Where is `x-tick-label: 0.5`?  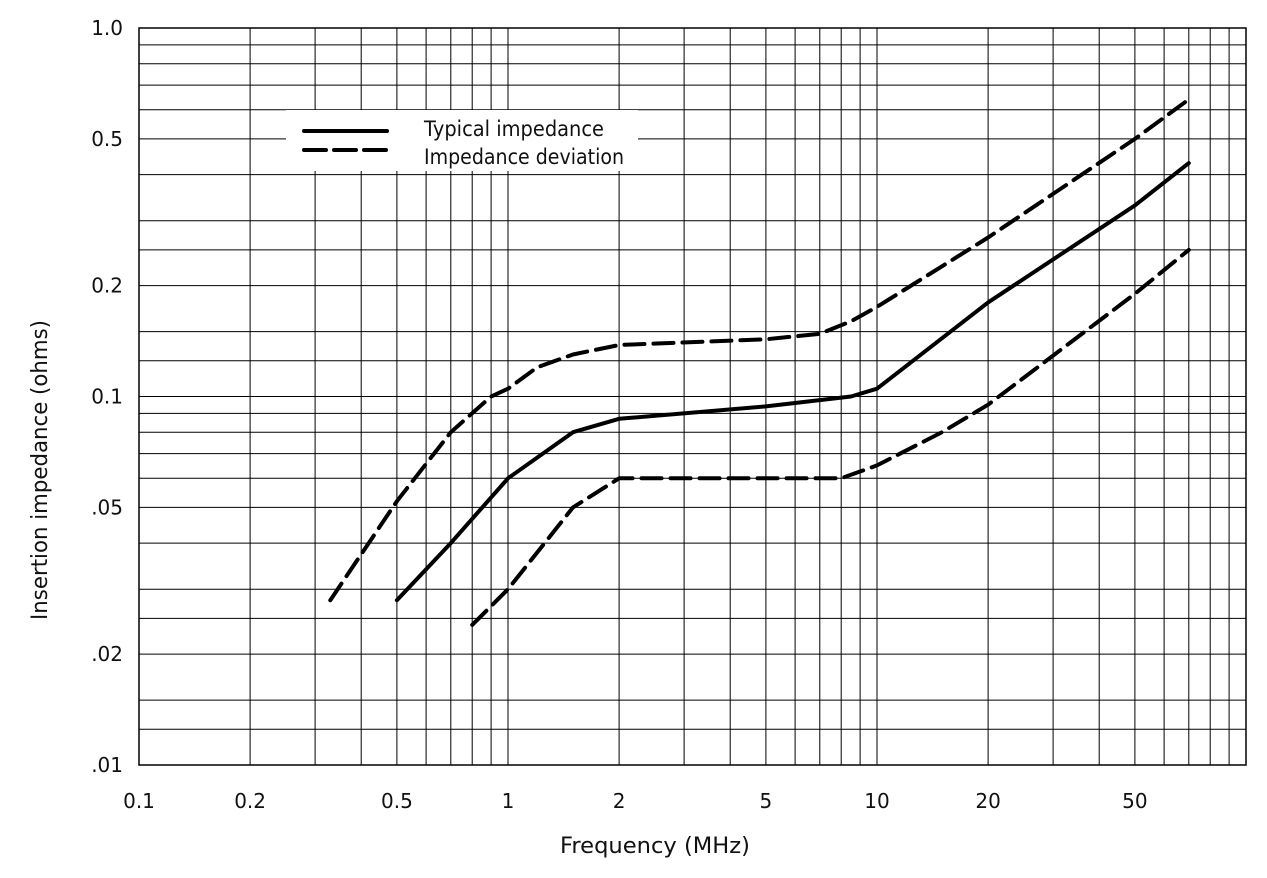
x-tick-label: 0.5 is located at coordinates (397, 801).